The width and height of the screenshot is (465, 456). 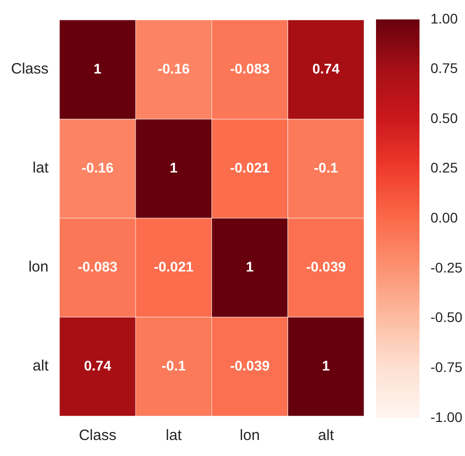 What do you see at coordinates (446, 367) in the screenshot?
I see `color-bar-label: -0.75` at bounding box center [446, 367].